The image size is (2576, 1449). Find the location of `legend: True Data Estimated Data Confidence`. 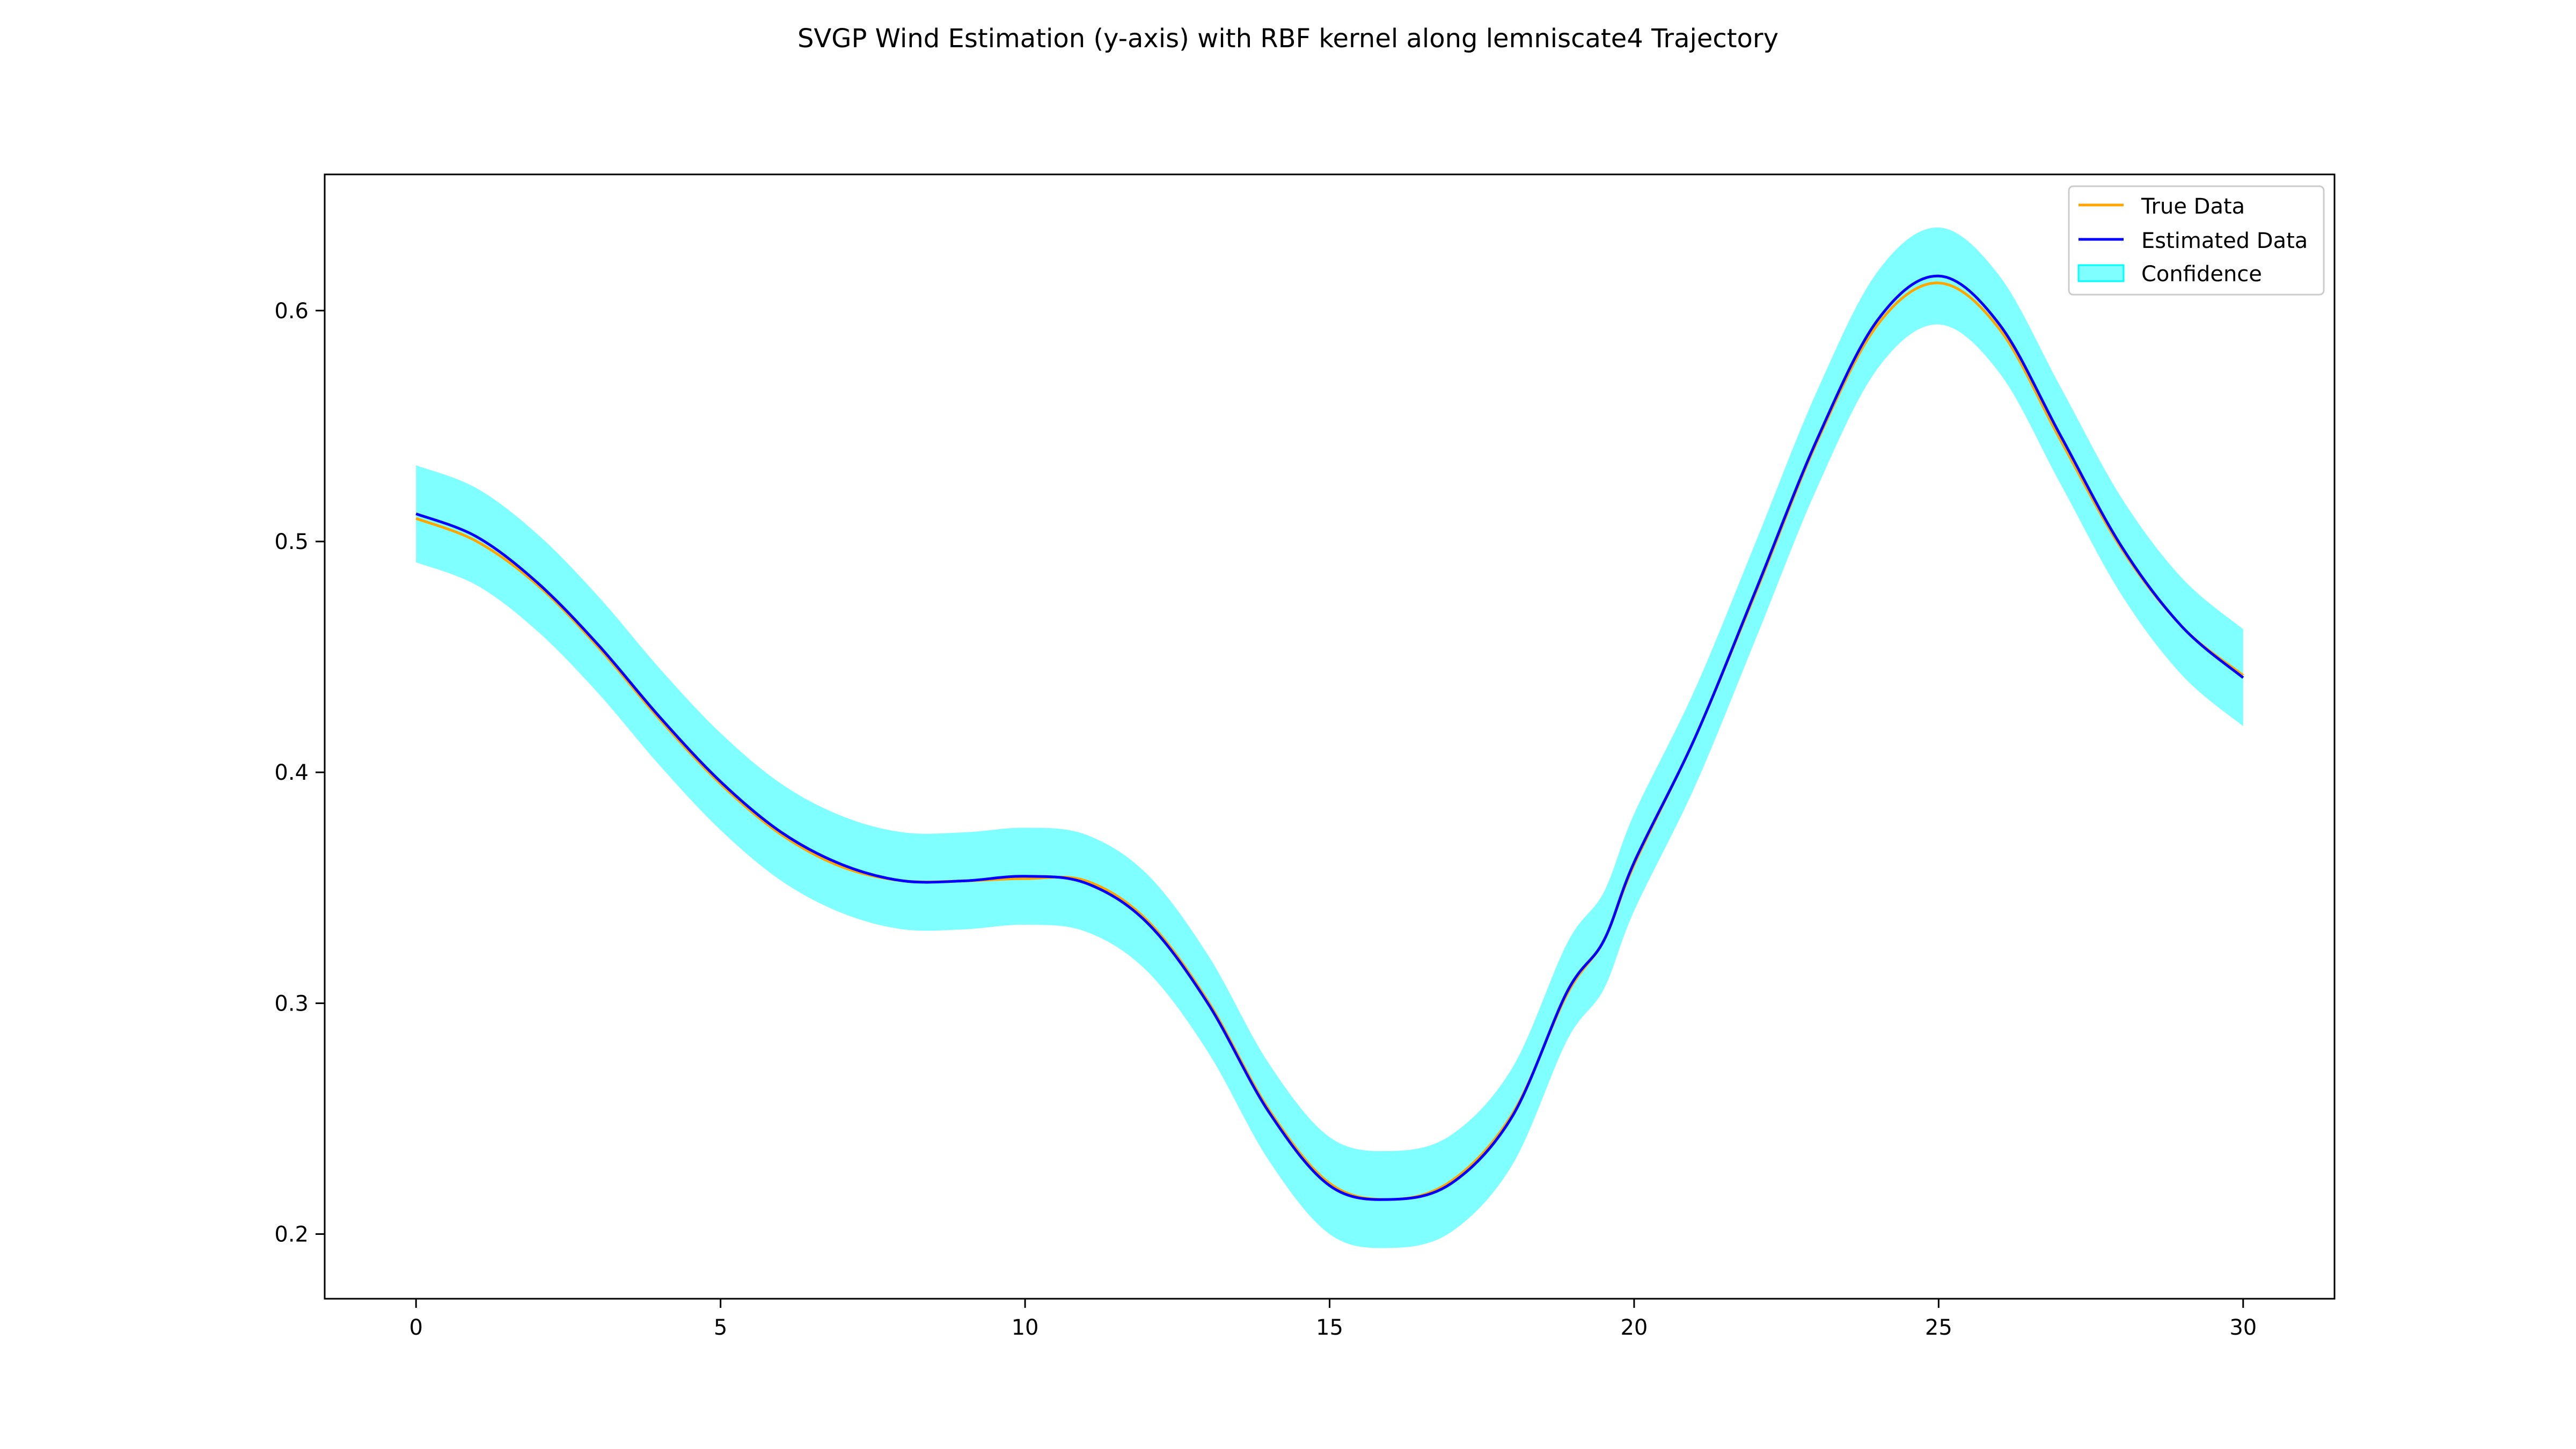

legend: True Data Estimated Data Confidence is located at coordinates (2196, 240).